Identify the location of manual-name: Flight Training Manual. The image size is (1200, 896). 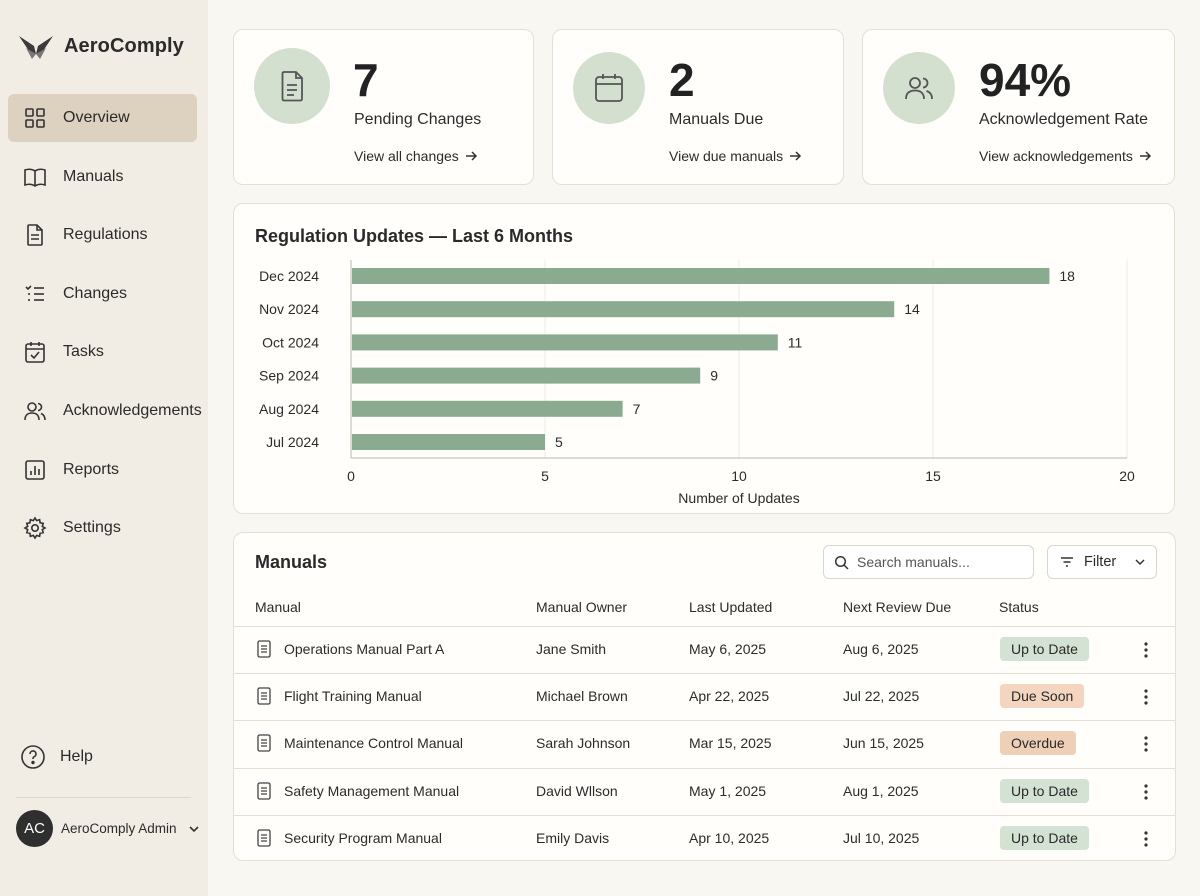
(353, 696).